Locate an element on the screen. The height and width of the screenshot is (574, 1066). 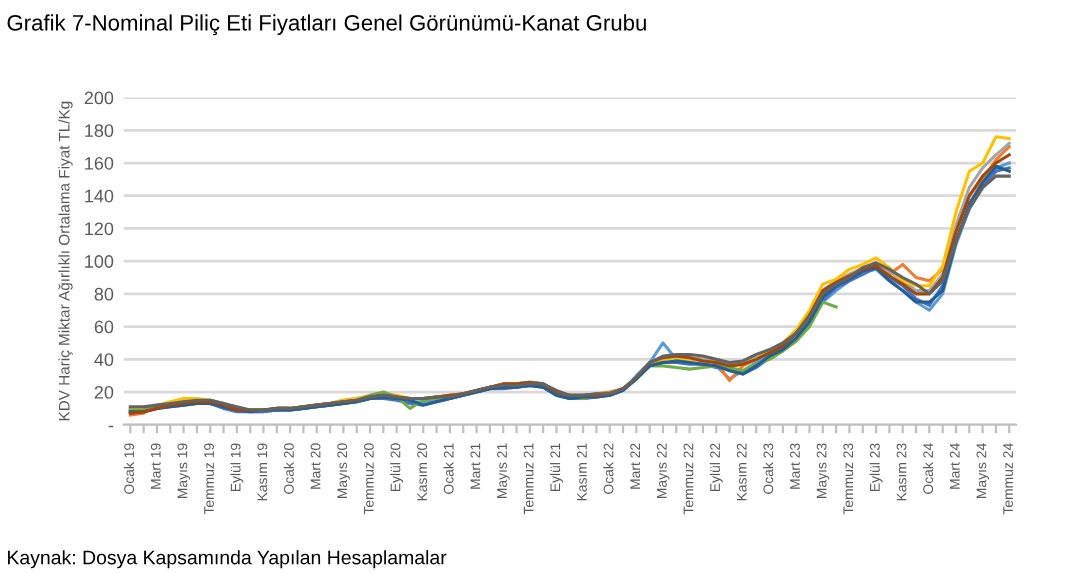
y-tick-label: 100 is located at coordinates (99, 261).